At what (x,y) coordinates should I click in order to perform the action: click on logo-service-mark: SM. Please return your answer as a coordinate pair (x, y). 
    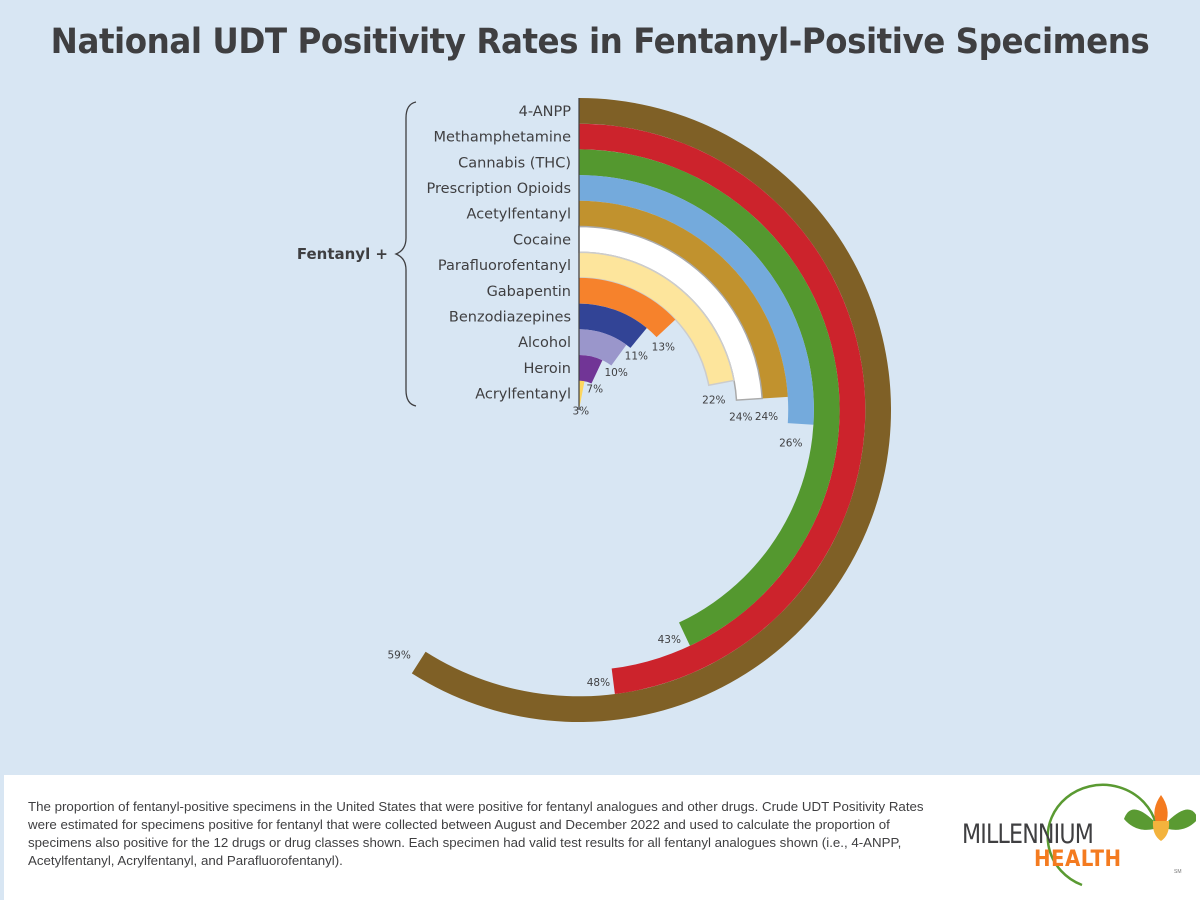
    Looking at the image, I should click on (1178, 872).